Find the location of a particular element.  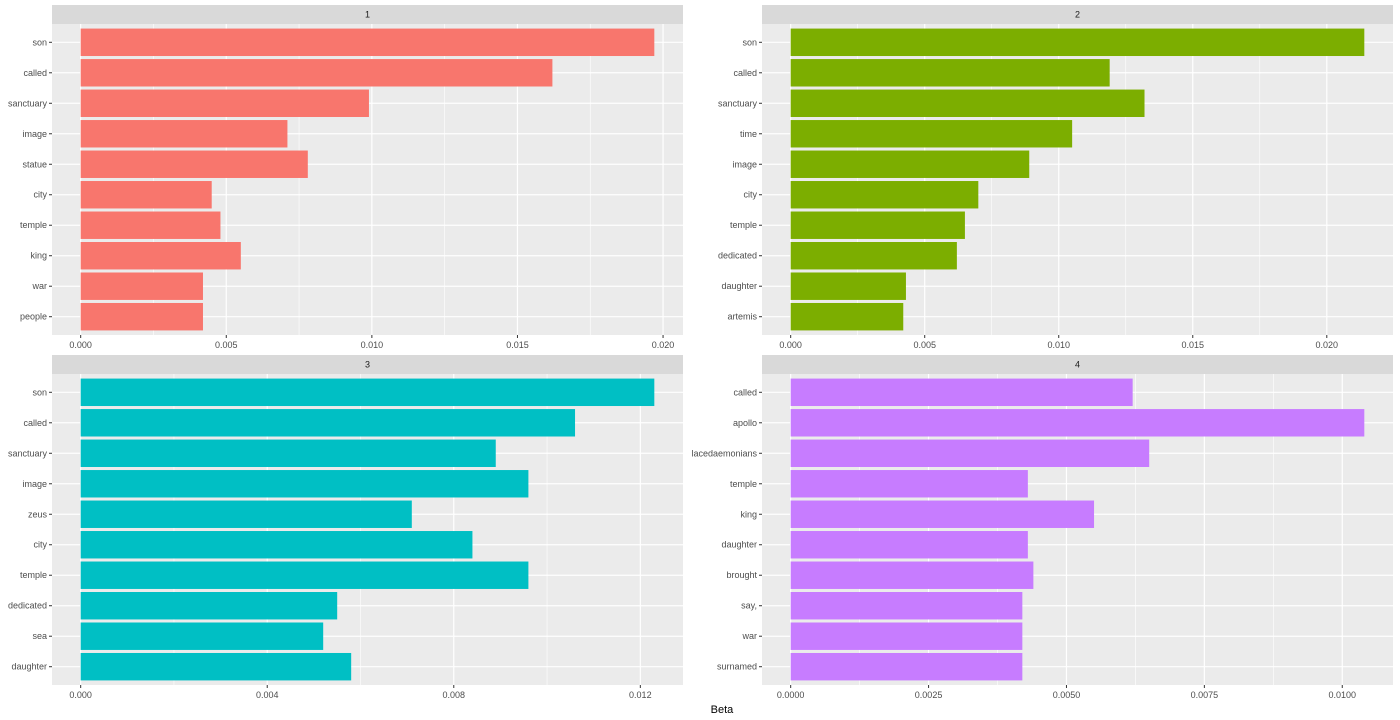

bar-apollo is located at coordinates (1077, 423).